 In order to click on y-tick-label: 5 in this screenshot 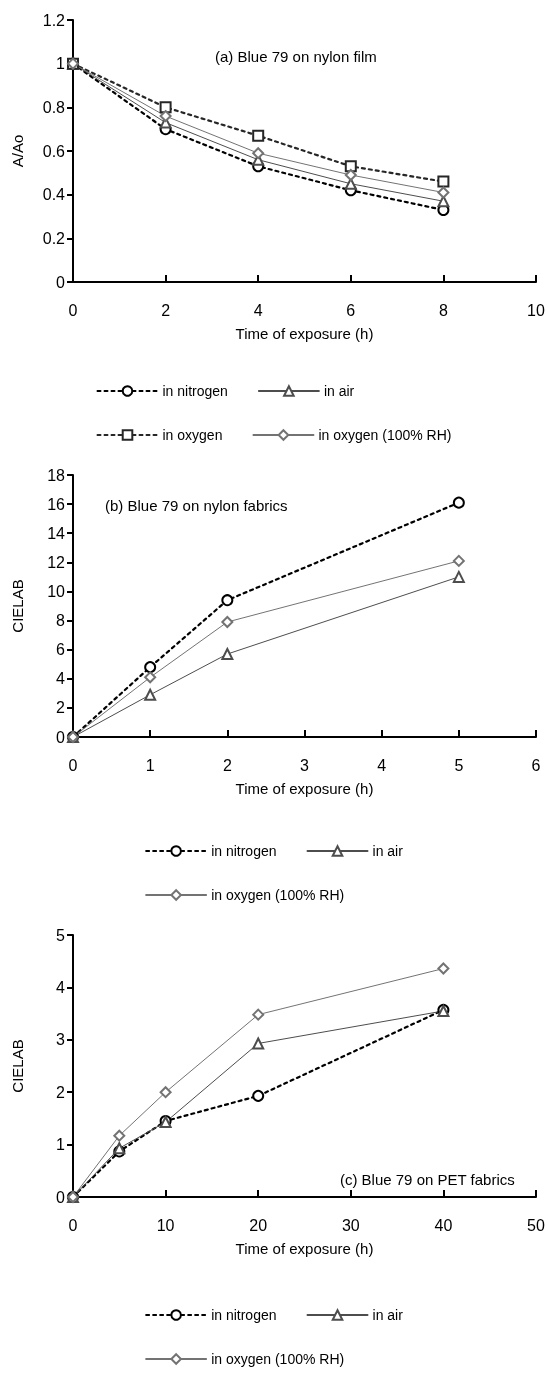, I will do `click(61, 935)`.